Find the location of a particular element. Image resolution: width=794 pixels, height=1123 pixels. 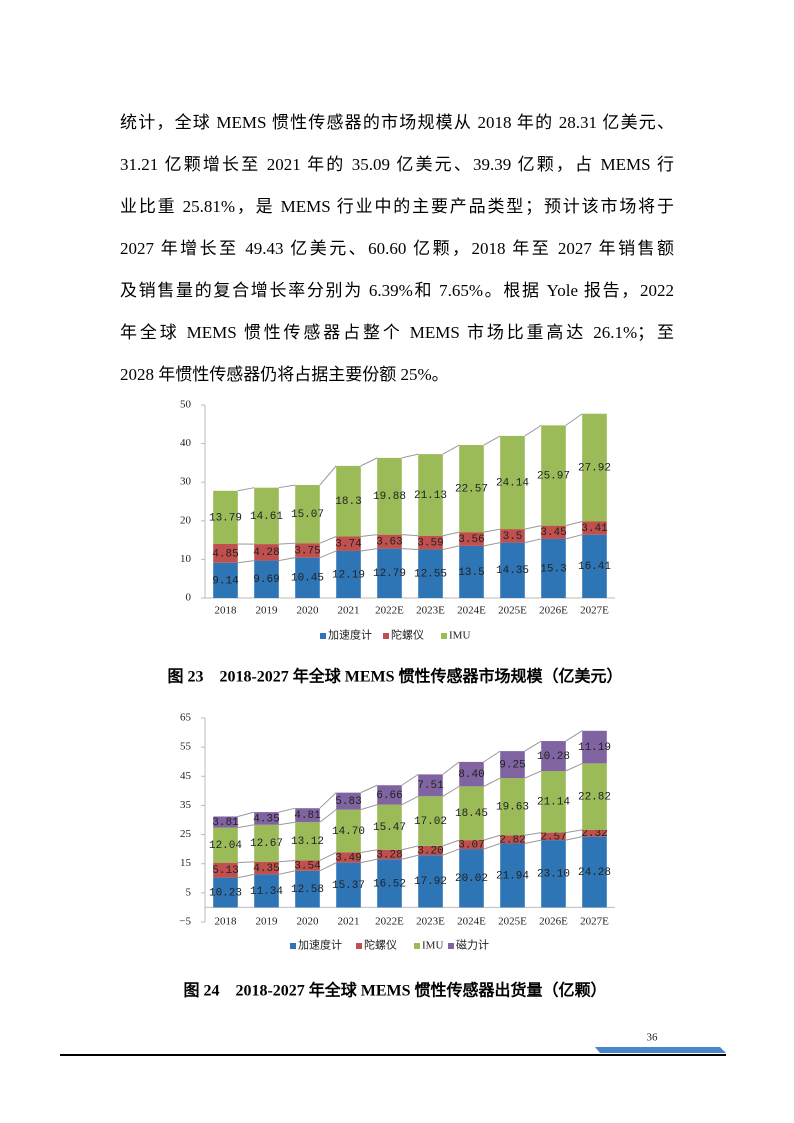

y-tick-label: 10 is located at coordinates (186, 559).